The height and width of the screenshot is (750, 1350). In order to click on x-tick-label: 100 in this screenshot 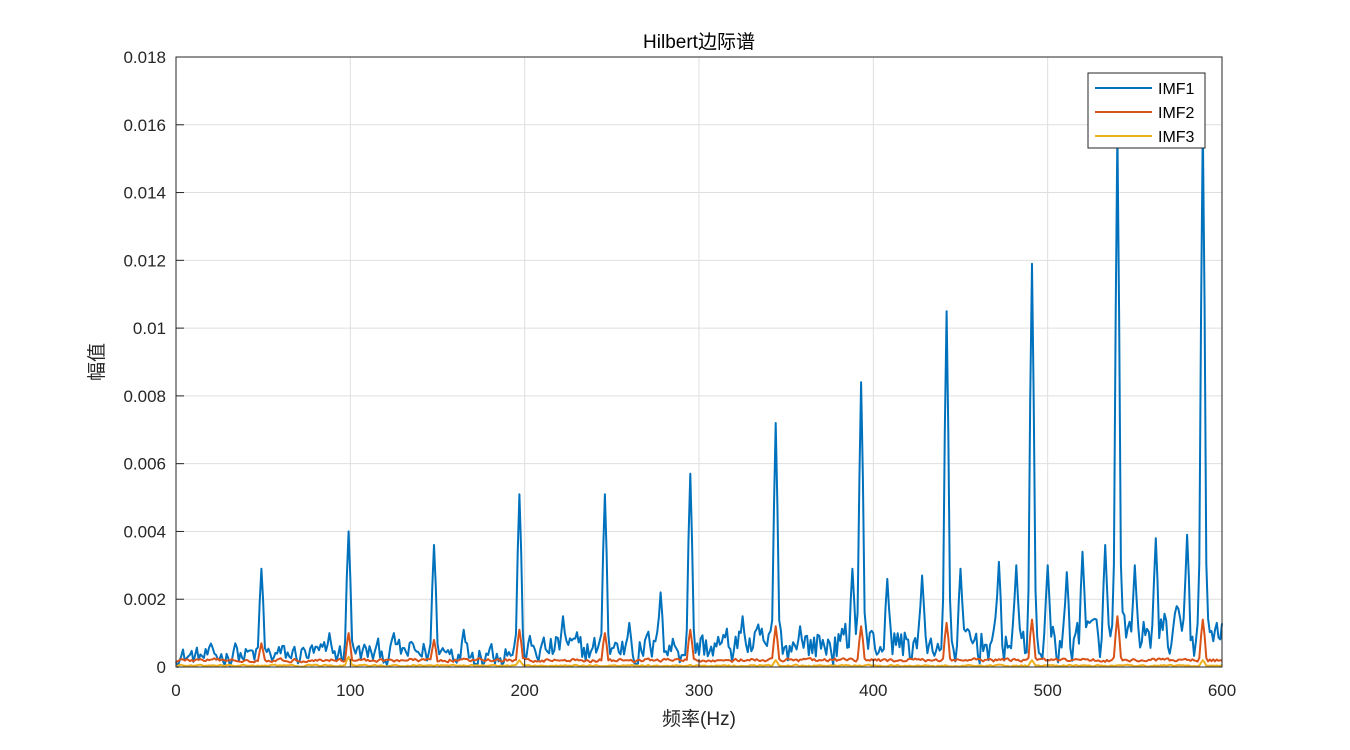, I will do `click(350, 690)`.